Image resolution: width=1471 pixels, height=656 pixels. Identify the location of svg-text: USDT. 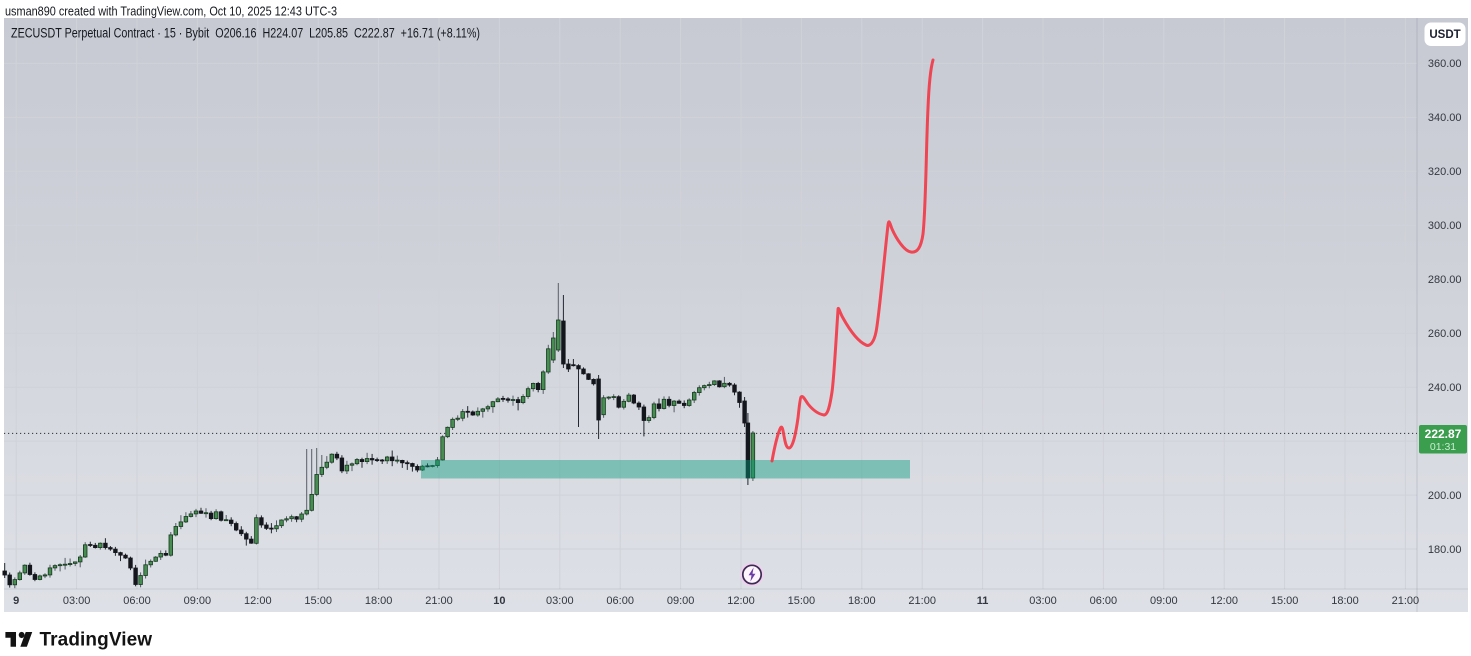
(1444, 35).